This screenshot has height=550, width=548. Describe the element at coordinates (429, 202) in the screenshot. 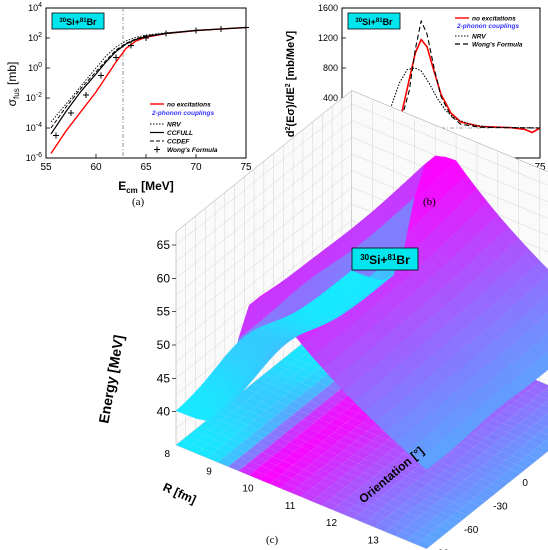

I see `caption-b: (b)` at that location.